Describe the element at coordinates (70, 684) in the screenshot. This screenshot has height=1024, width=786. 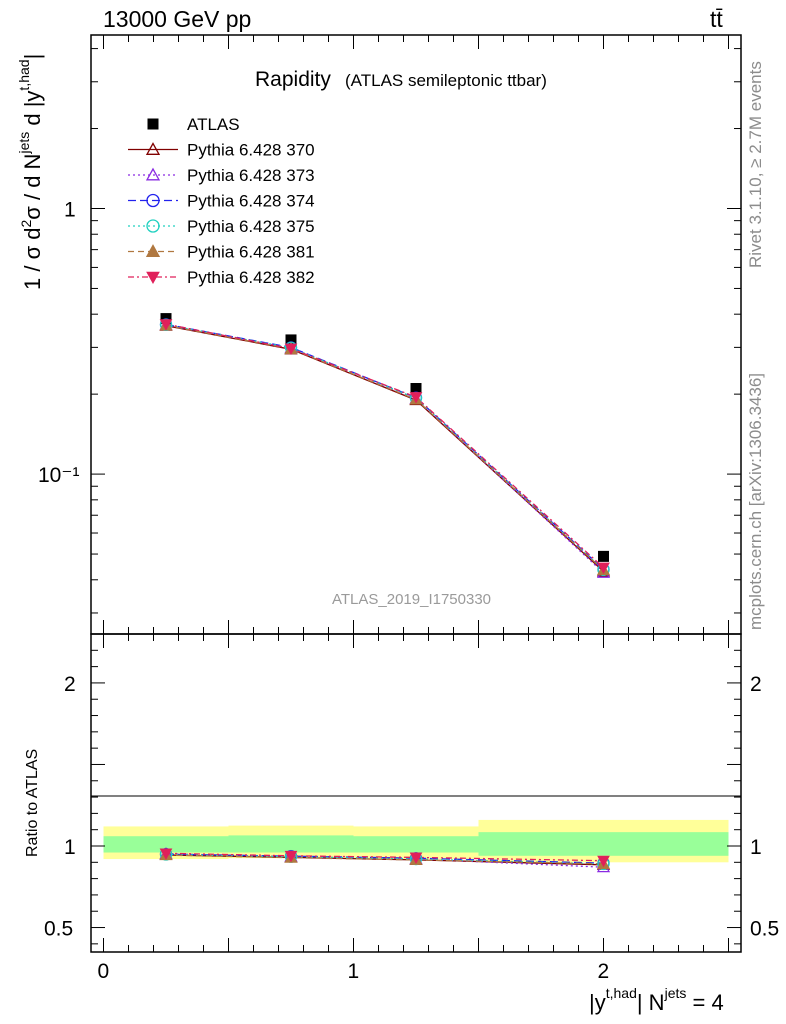
I see `ratio-y-tick-label-left: 2` at that location.